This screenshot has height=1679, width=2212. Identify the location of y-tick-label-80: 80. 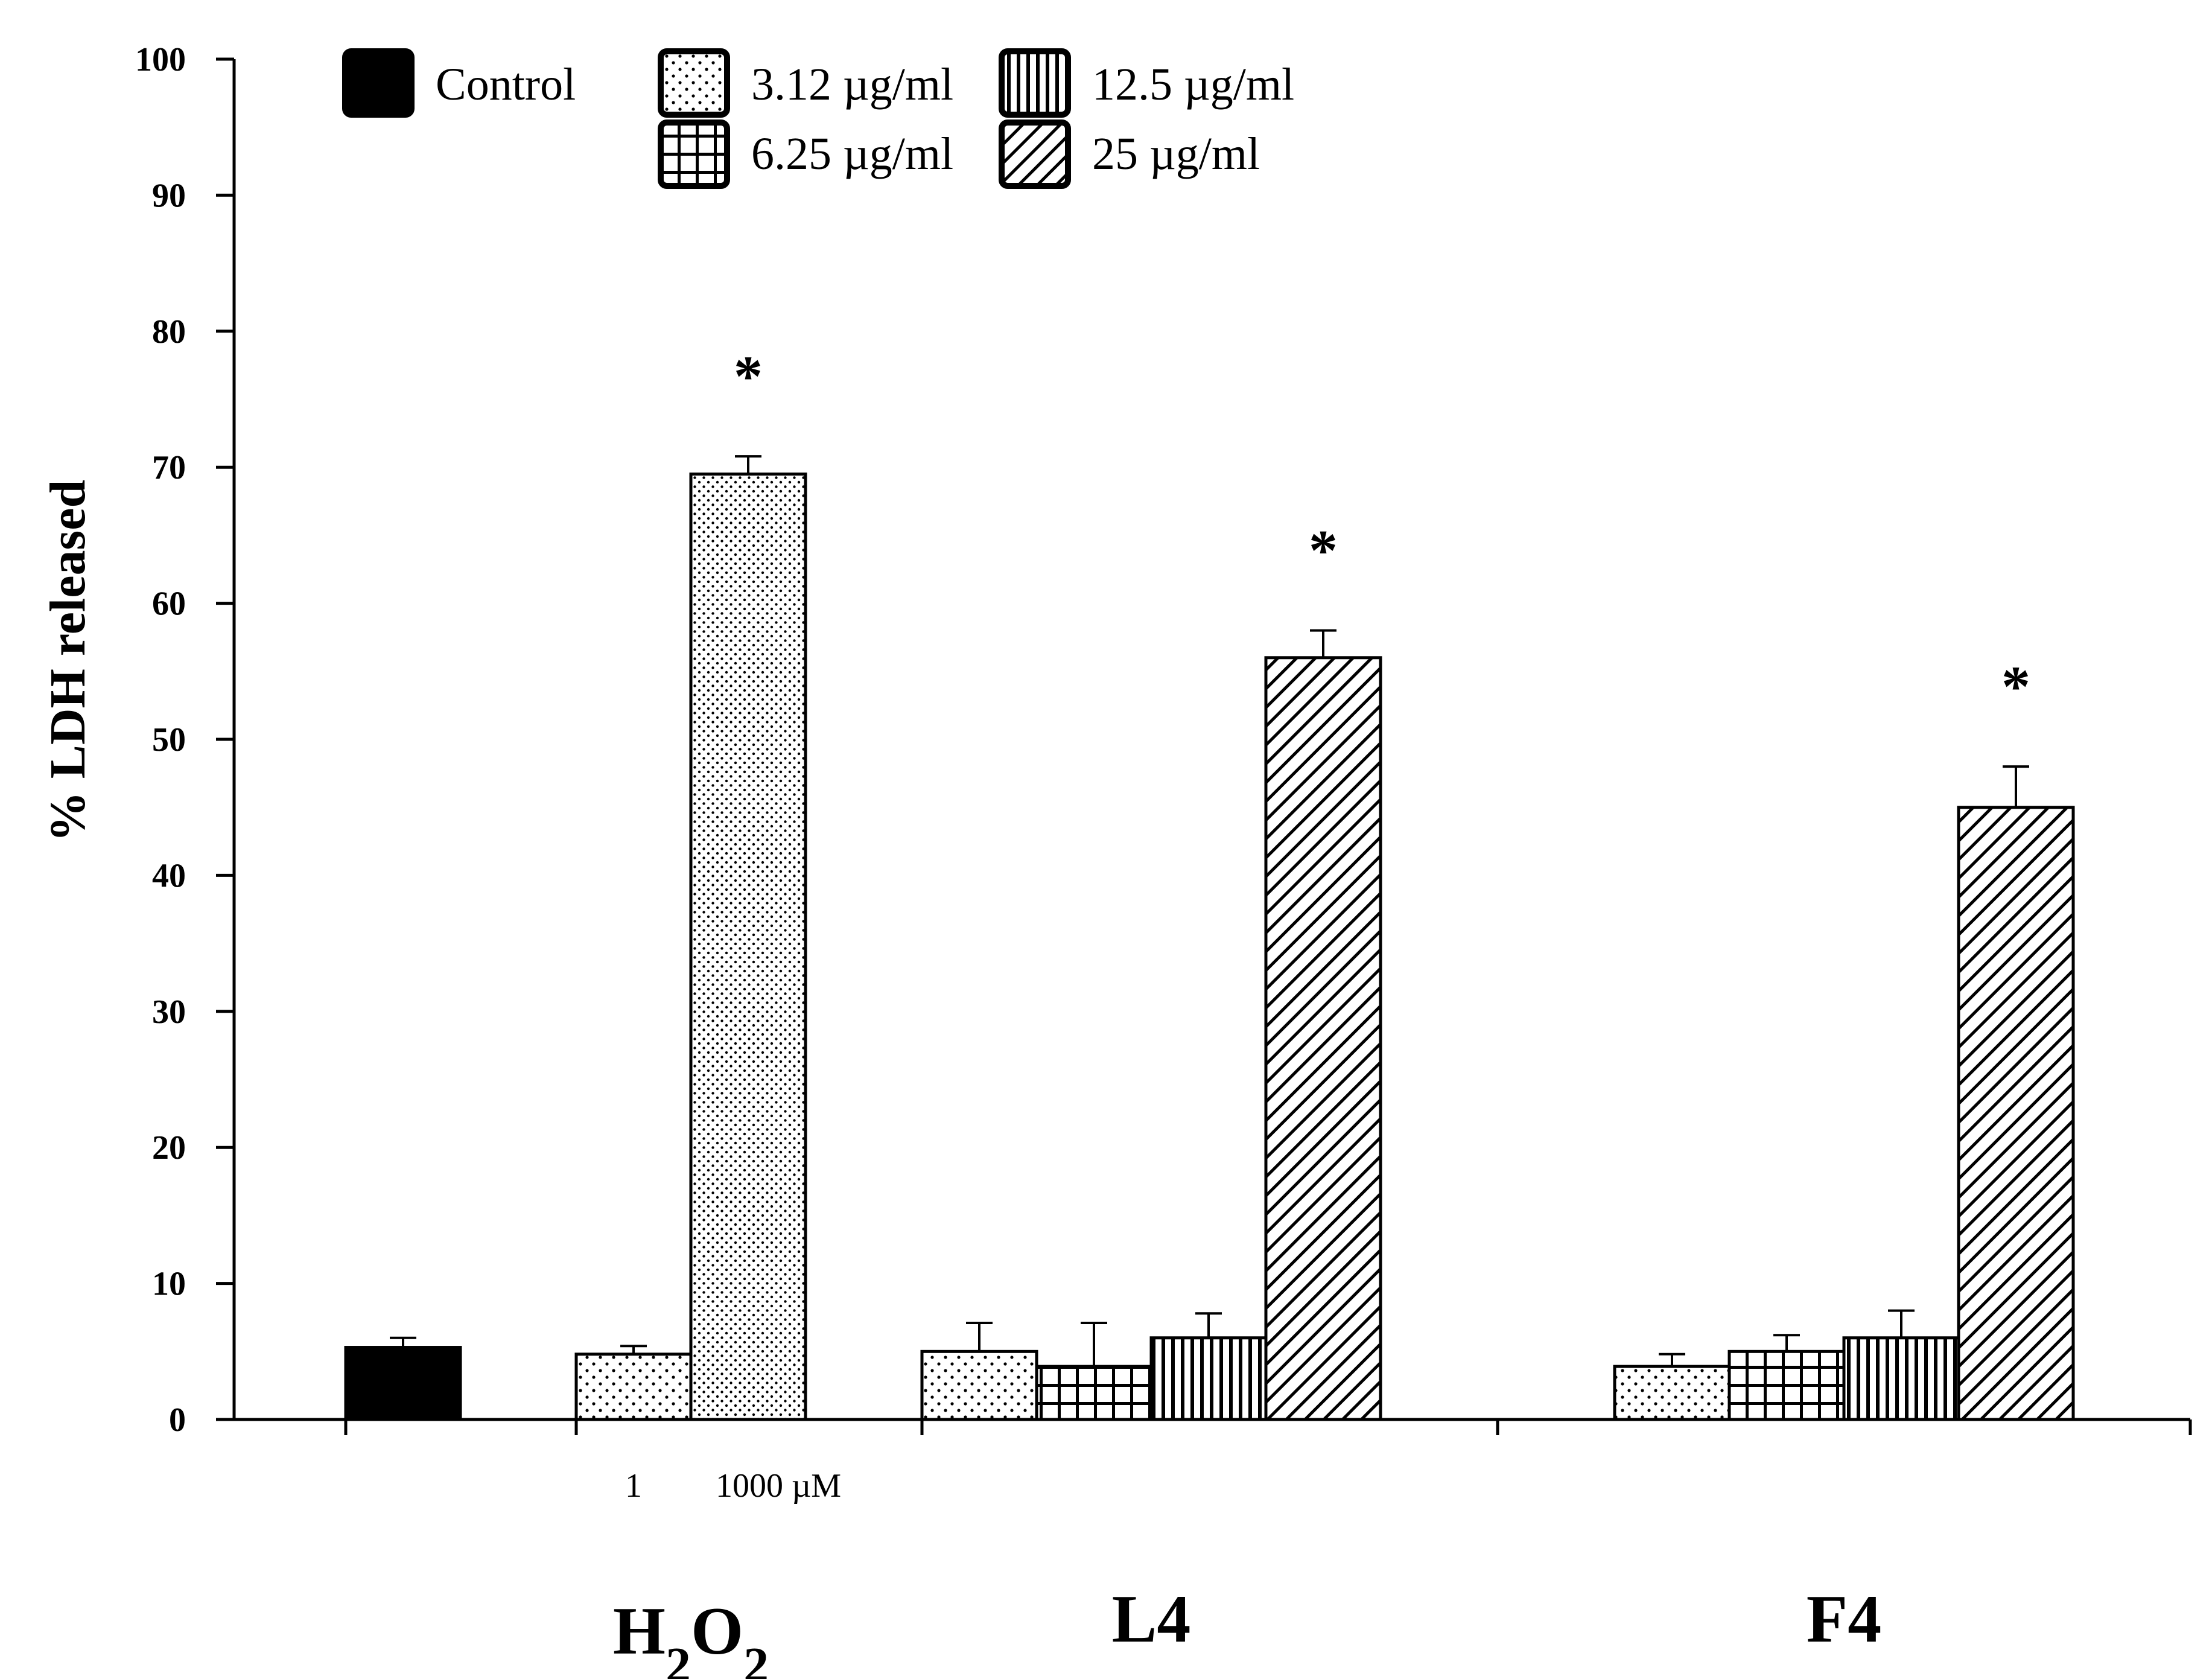
(169, 332).